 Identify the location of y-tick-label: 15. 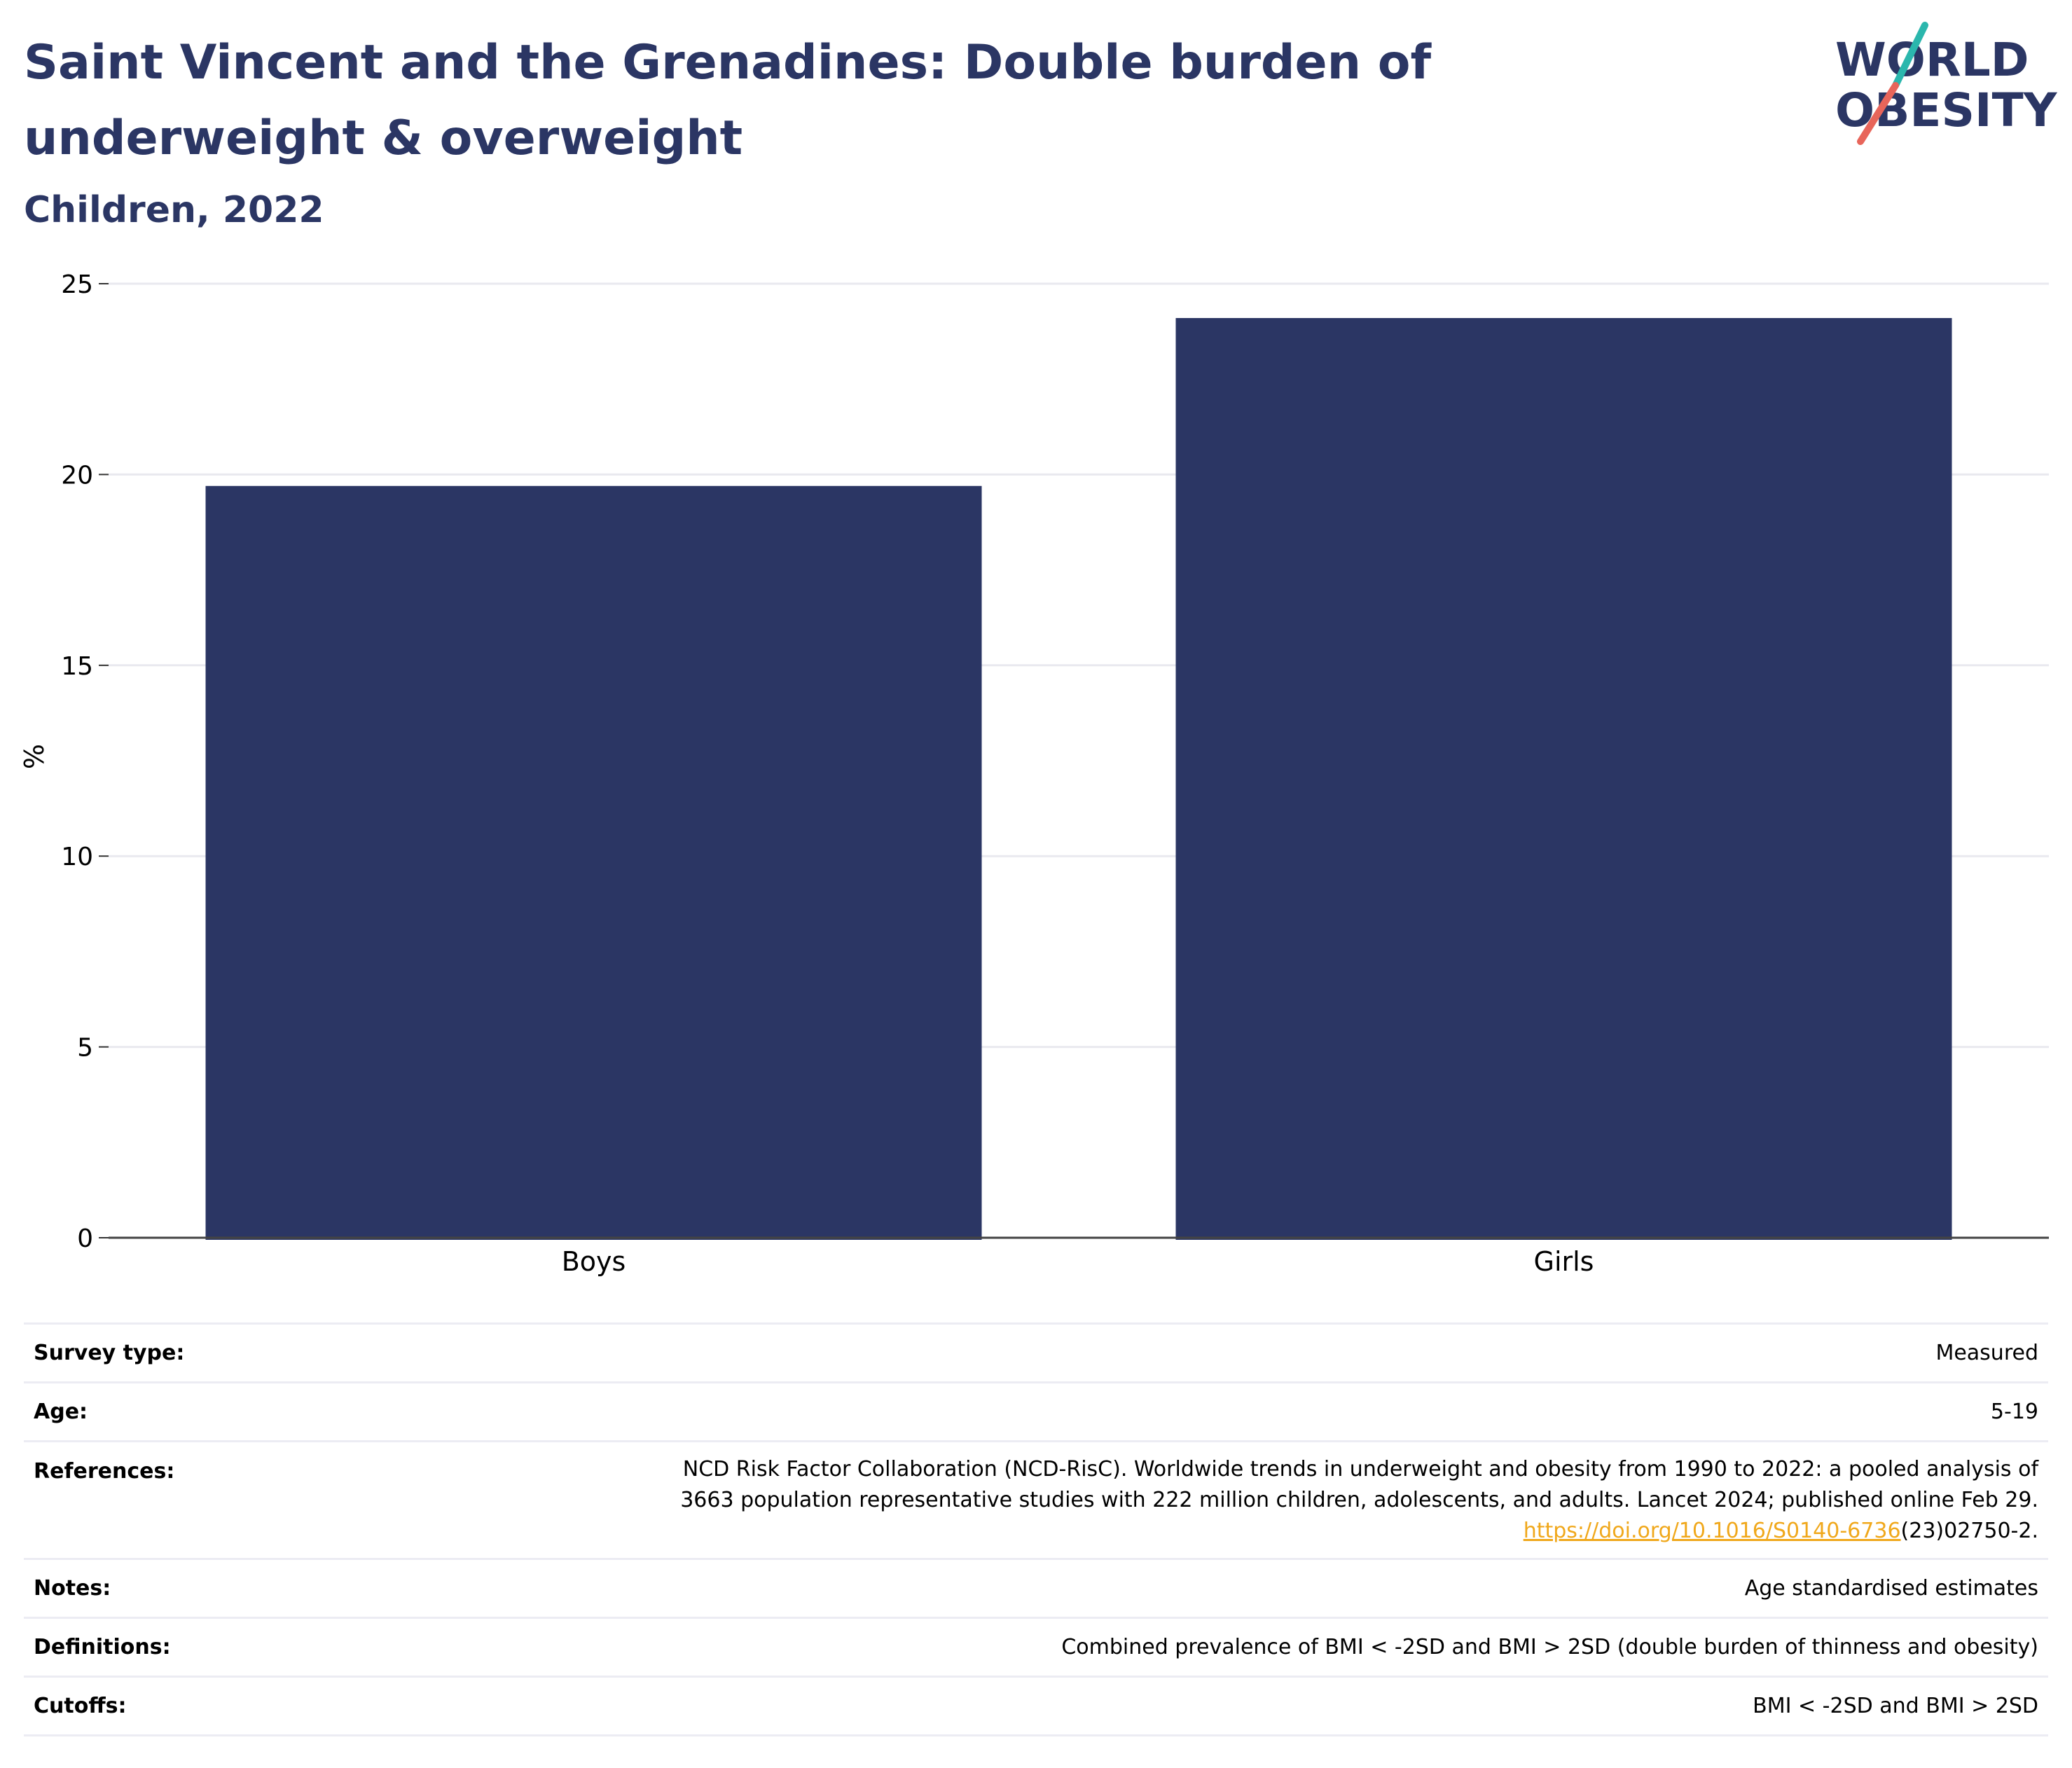
(77, 666).